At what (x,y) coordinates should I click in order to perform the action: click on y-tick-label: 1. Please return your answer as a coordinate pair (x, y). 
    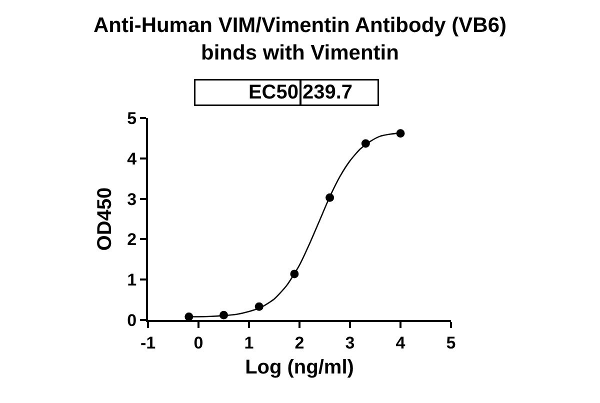
    Looking at the image, I should click on (132, 280).